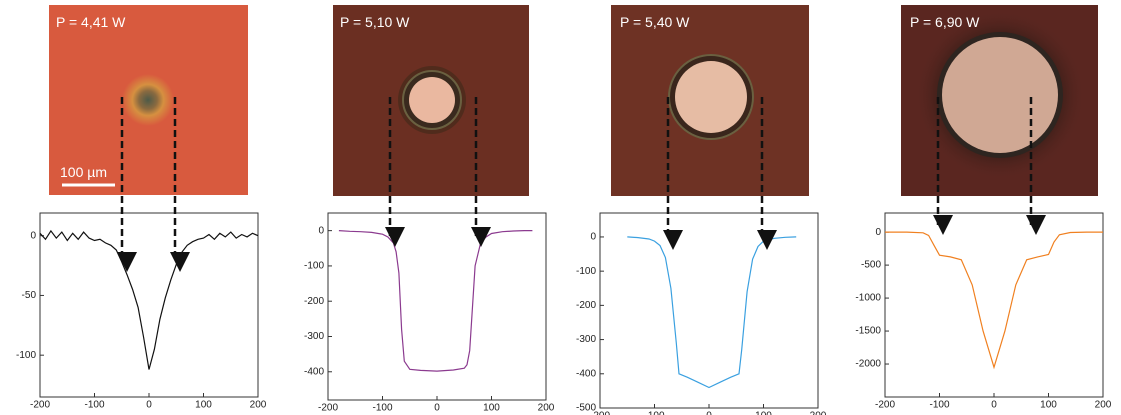  What do you see at coordinates (29, 295) in the screenshot?
I see `y-tick-label: -50` at bounding box center [29, 295].